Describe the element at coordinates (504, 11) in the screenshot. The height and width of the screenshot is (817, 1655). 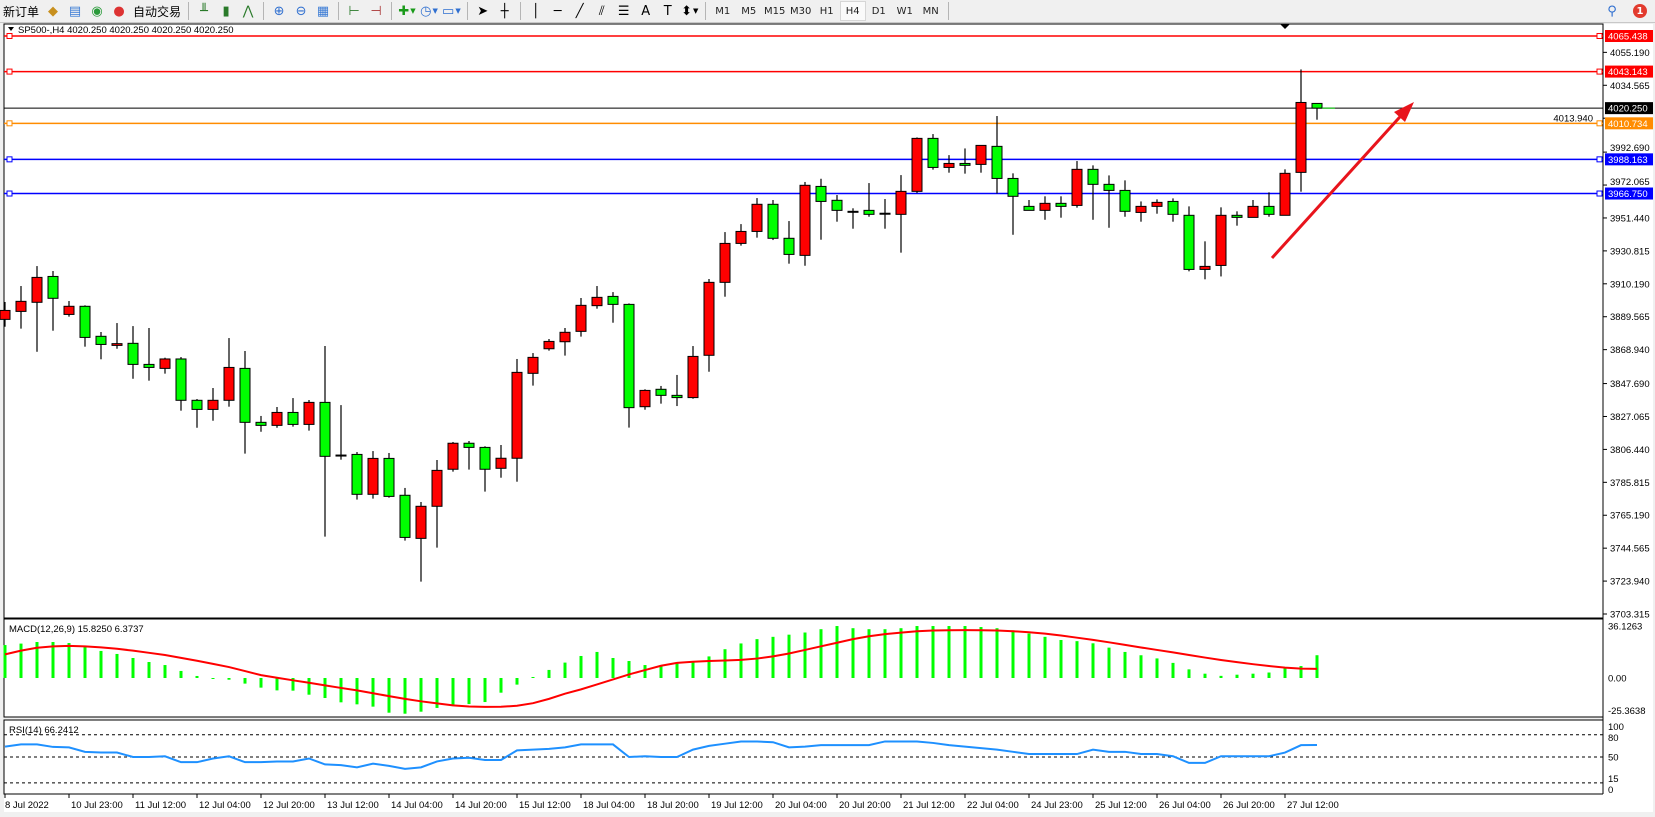
I see `crosshair-icon: ┼` at that location.